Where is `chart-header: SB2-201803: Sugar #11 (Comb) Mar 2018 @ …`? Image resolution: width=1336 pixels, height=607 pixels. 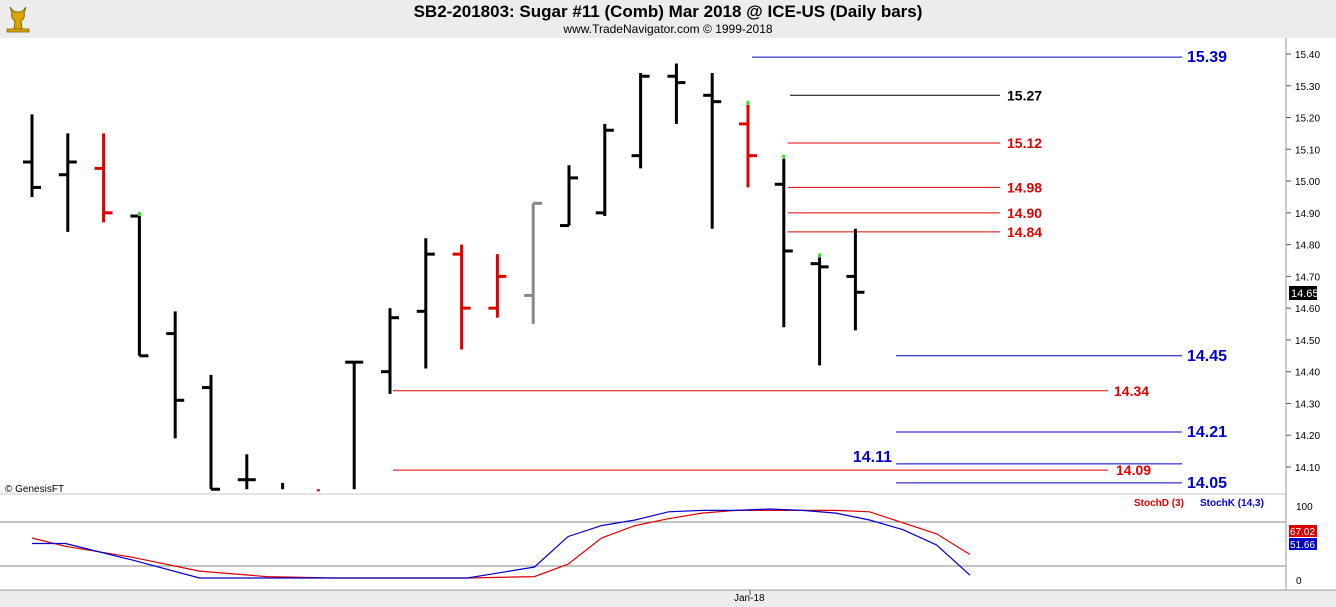
chart-header: SB2-201803: Sugar #11 (Comb) Mar 2018 @ … is located at coordinates (668, 19).